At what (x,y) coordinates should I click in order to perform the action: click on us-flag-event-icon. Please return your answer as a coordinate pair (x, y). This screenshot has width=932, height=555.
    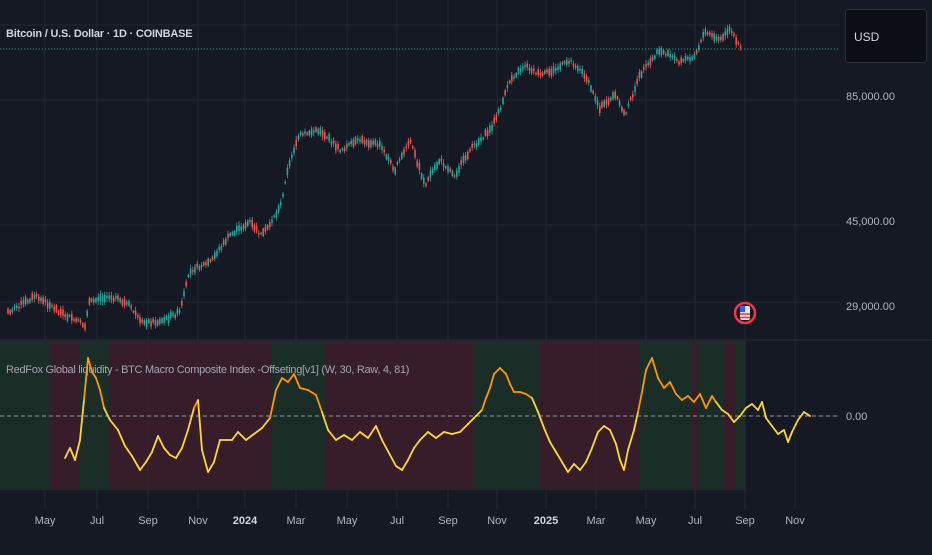
    Looking at the image, I should click on (745, 313).